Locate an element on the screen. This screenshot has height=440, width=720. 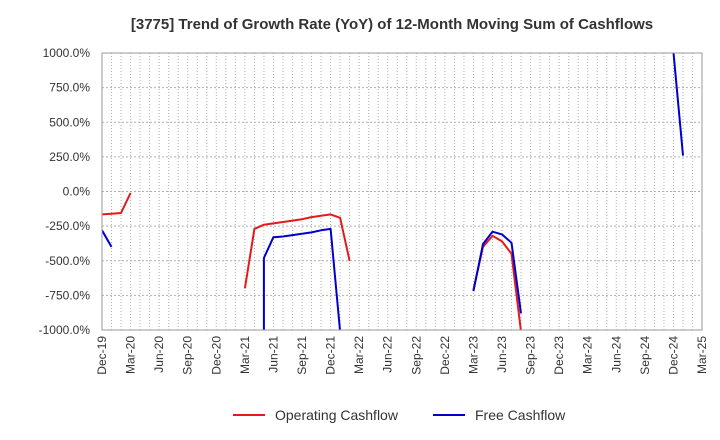
x-tick-label: Sep-23 is located at coordinates (531, 355).